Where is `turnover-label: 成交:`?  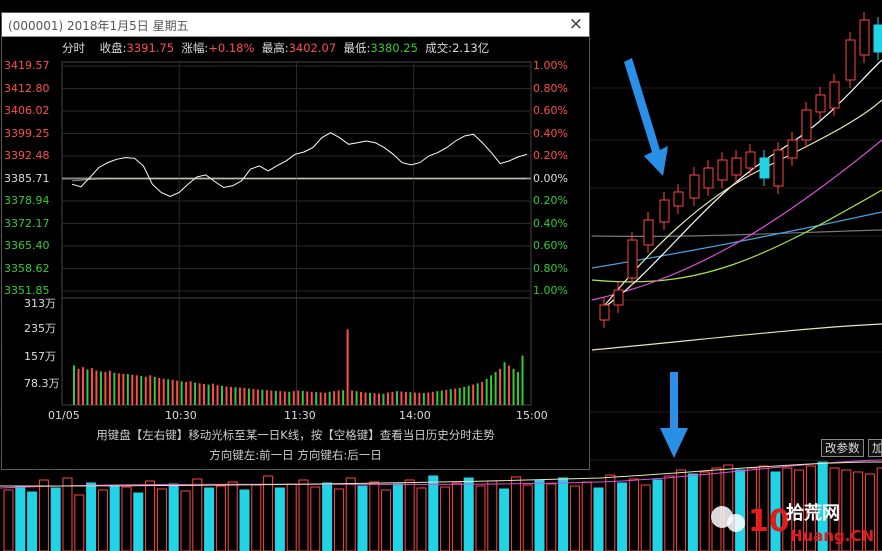
turnover-label: 成交: is located at coordinates (439, 48).